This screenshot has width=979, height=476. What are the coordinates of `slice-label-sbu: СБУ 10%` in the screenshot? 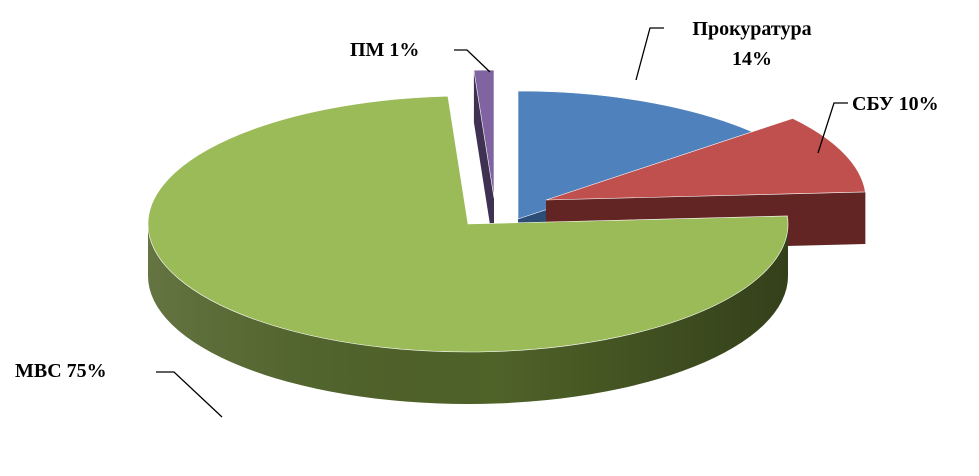 It's located at (895, 104).